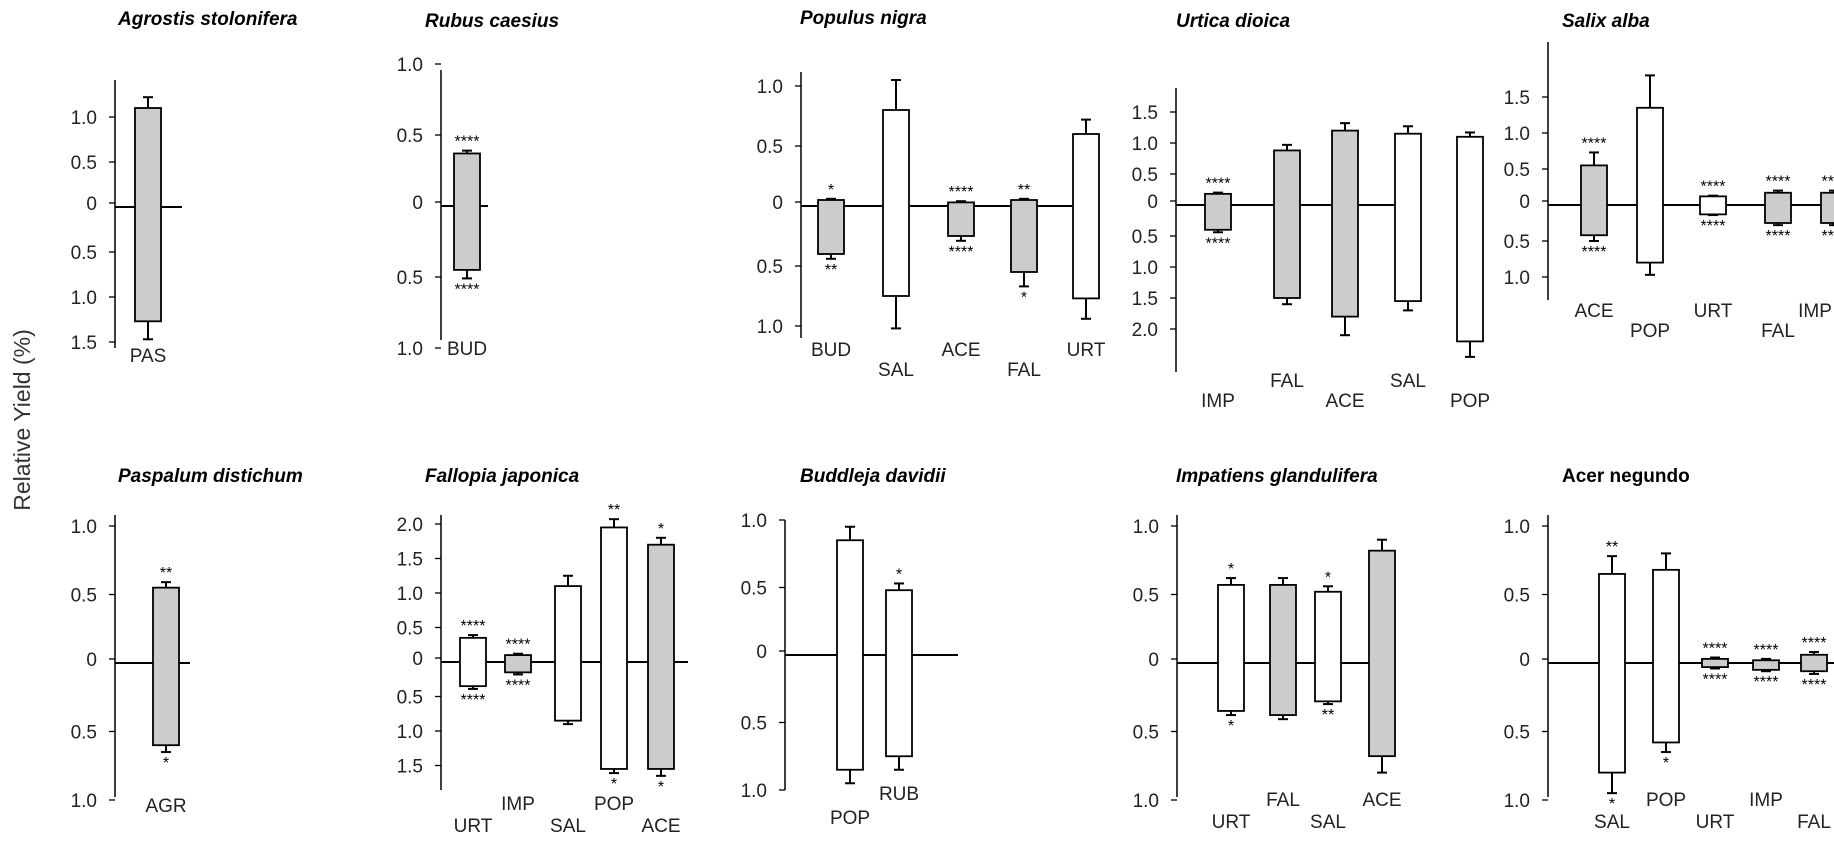  Describe the element at coordinates (410, 525) in the screenshot. I see `y-tick-label: 2.0` at that location.